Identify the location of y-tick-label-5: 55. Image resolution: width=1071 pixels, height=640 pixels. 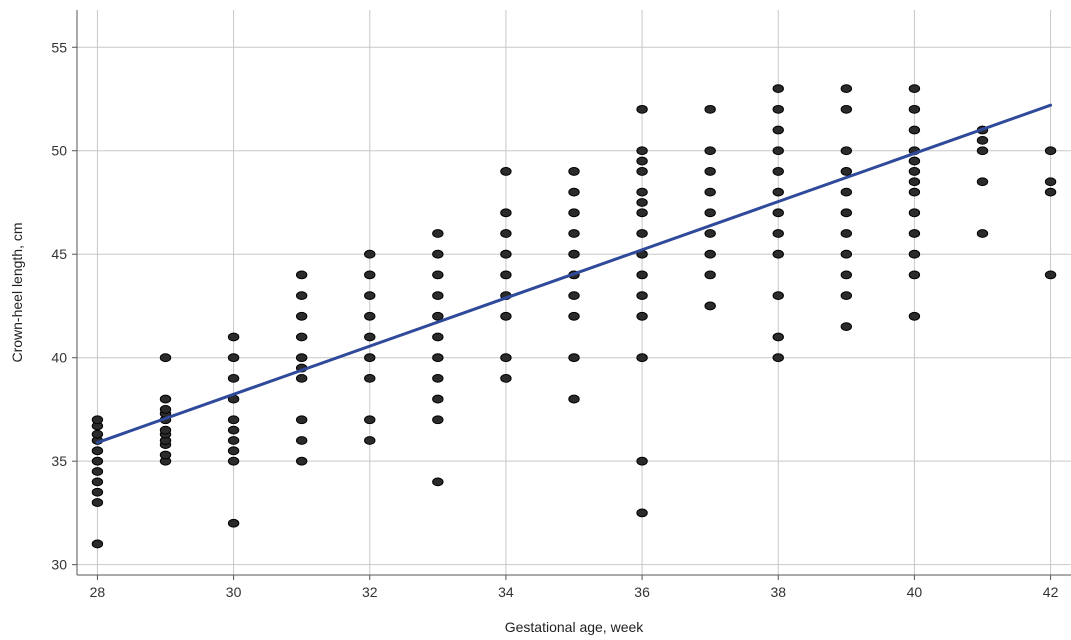
(59, 47).